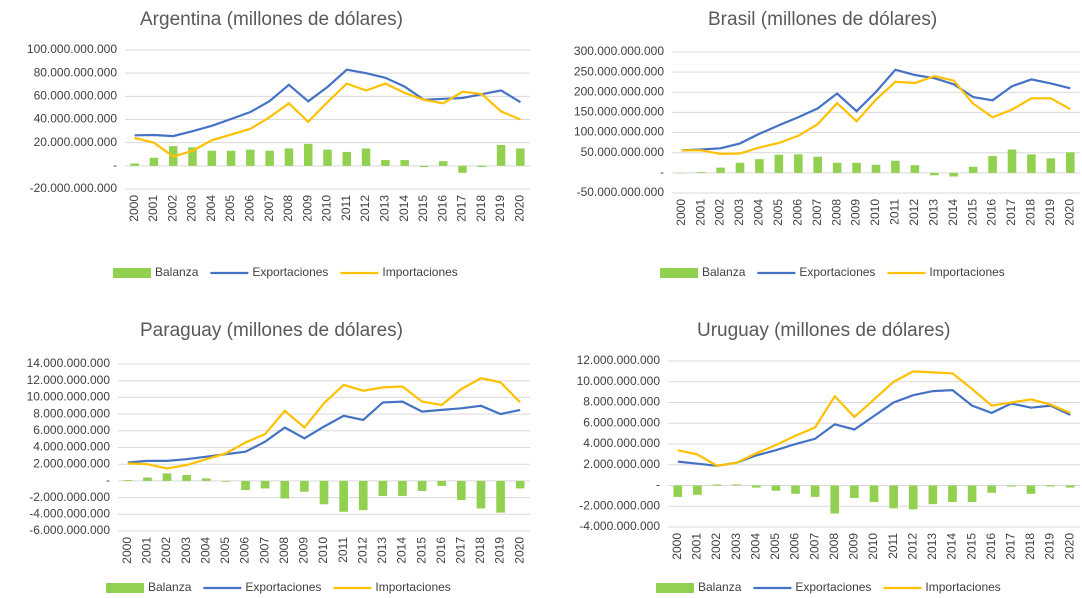 This screenshot has height=598, width=1082. Describe the element at coordinates (520, 208) in the screenshot. I see `x-tick-label: 2020` at that location.